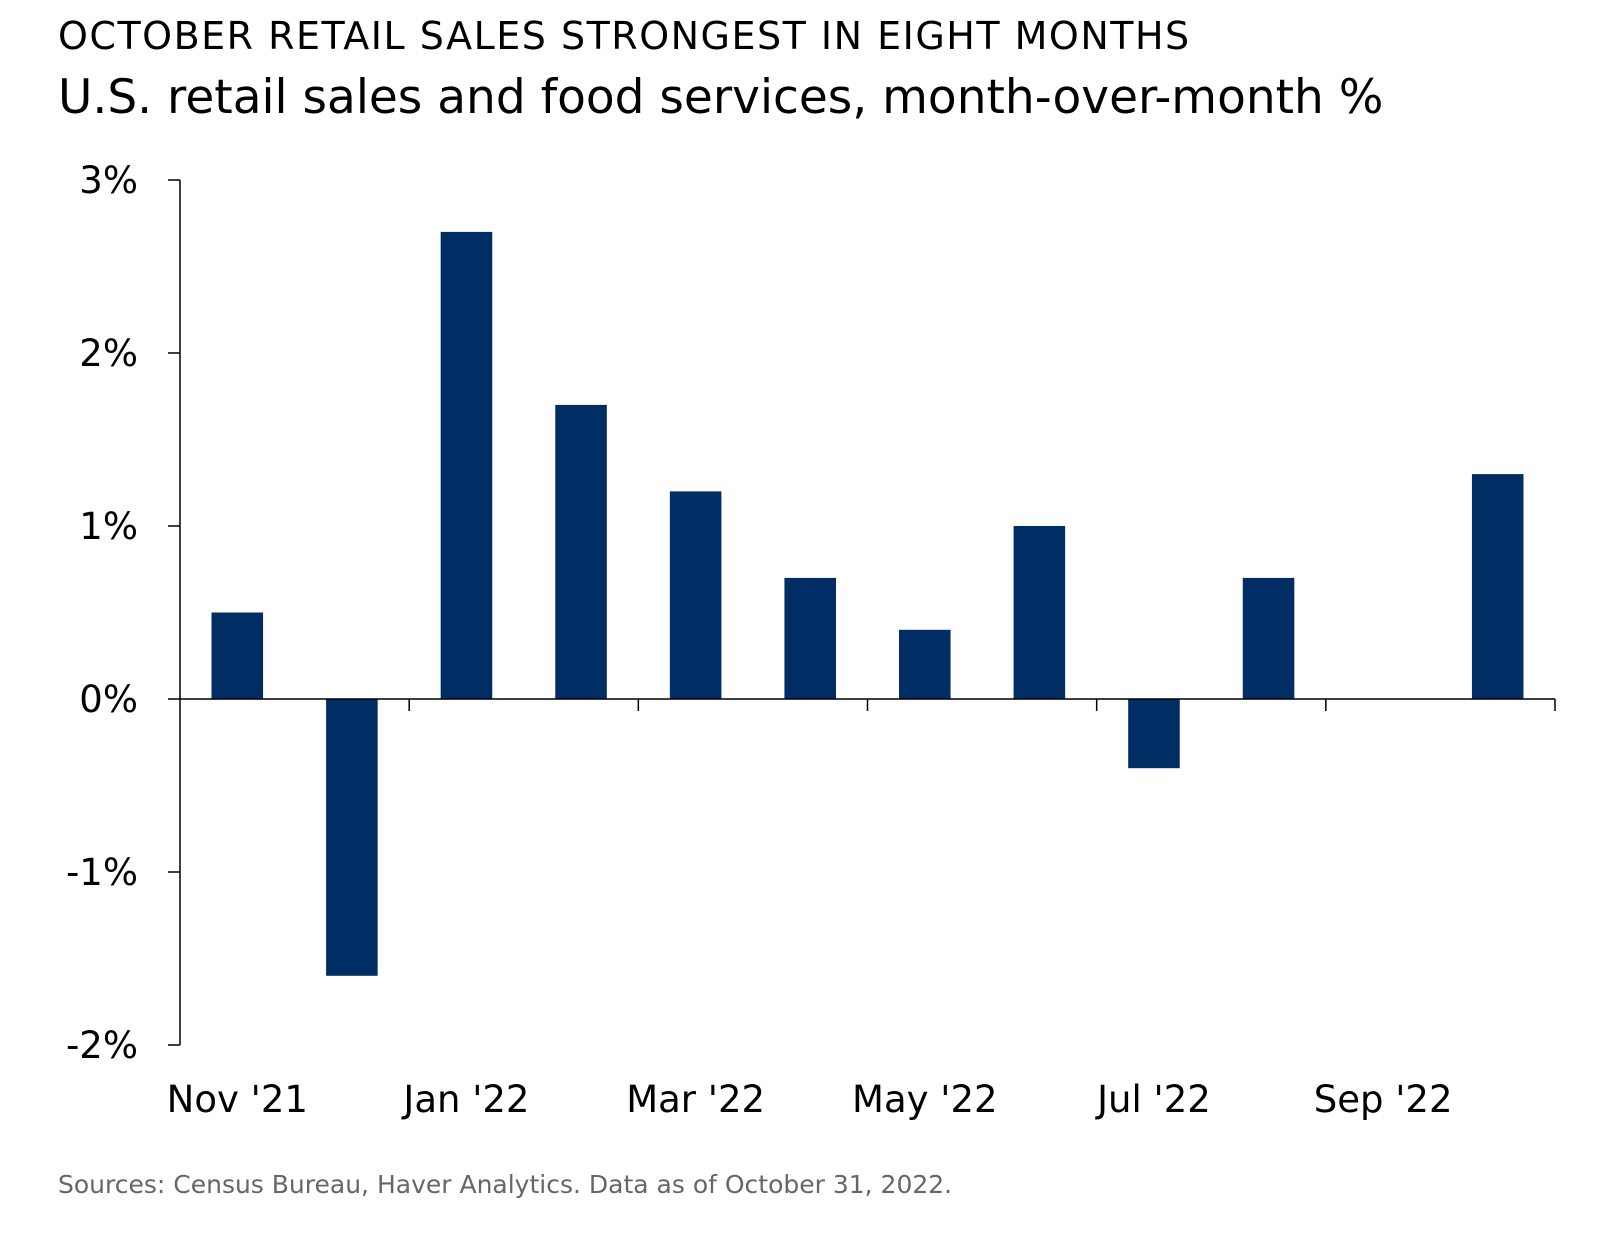 This screenshot has width=1612, height=1234. I want to click on y-tick-label: 2%, so click(108, 353).